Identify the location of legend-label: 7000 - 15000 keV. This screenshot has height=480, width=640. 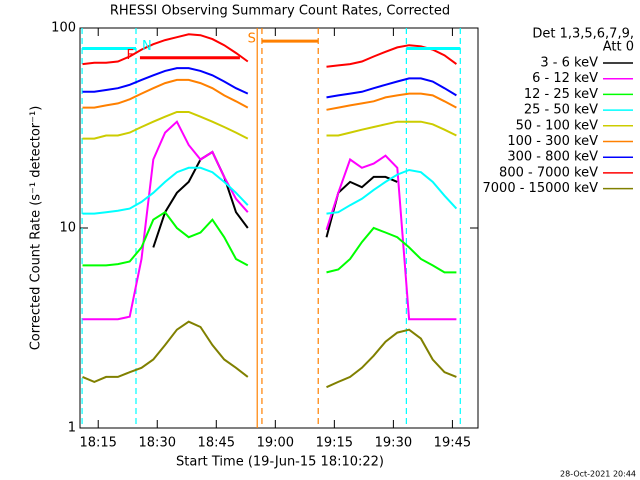
(541, 188).